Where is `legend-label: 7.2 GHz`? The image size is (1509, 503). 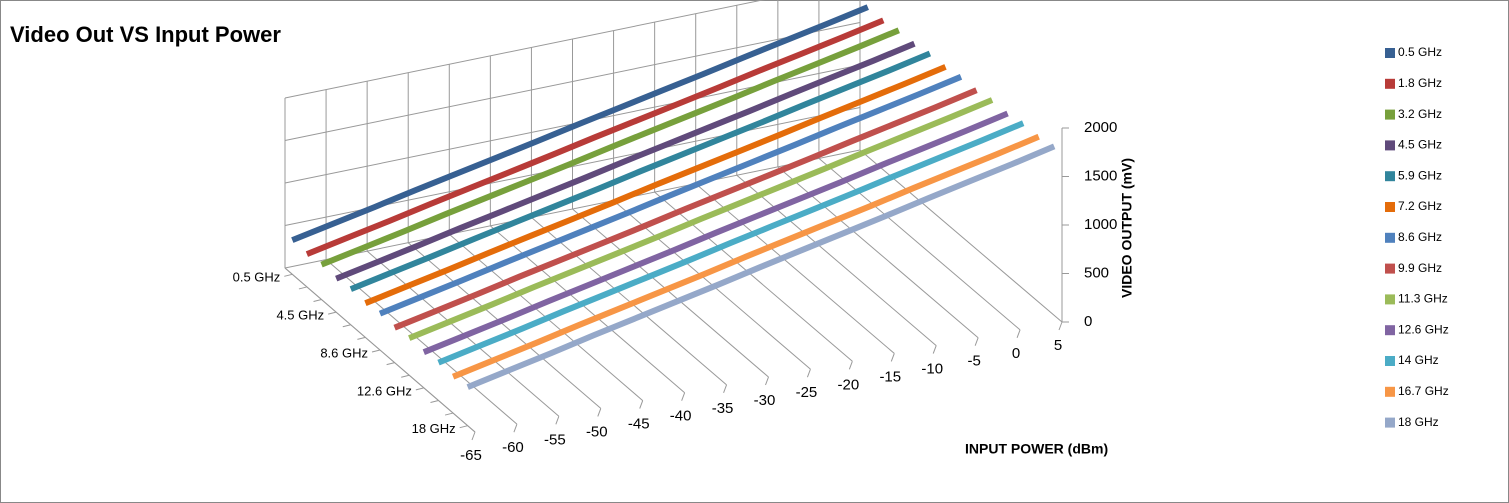
legend-label: 7.2 GHz is located at coordinates (1420, 206).